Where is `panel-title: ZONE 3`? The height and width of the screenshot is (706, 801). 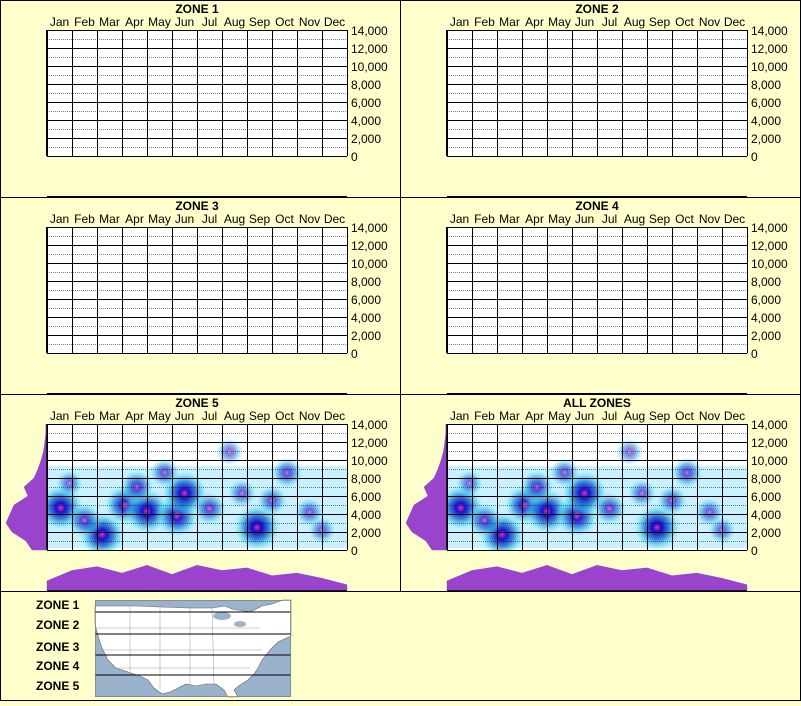
panel-title: ZONE 3 is located at coordinates (197, 206).